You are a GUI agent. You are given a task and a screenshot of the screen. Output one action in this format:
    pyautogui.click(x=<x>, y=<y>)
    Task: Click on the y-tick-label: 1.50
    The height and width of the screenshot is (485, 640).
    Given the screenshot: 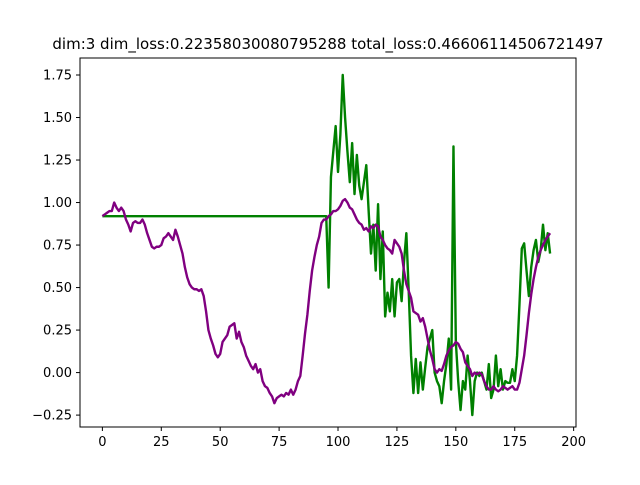 What is the action you would take?
    pyautogui.click(x=57, y=118)
    